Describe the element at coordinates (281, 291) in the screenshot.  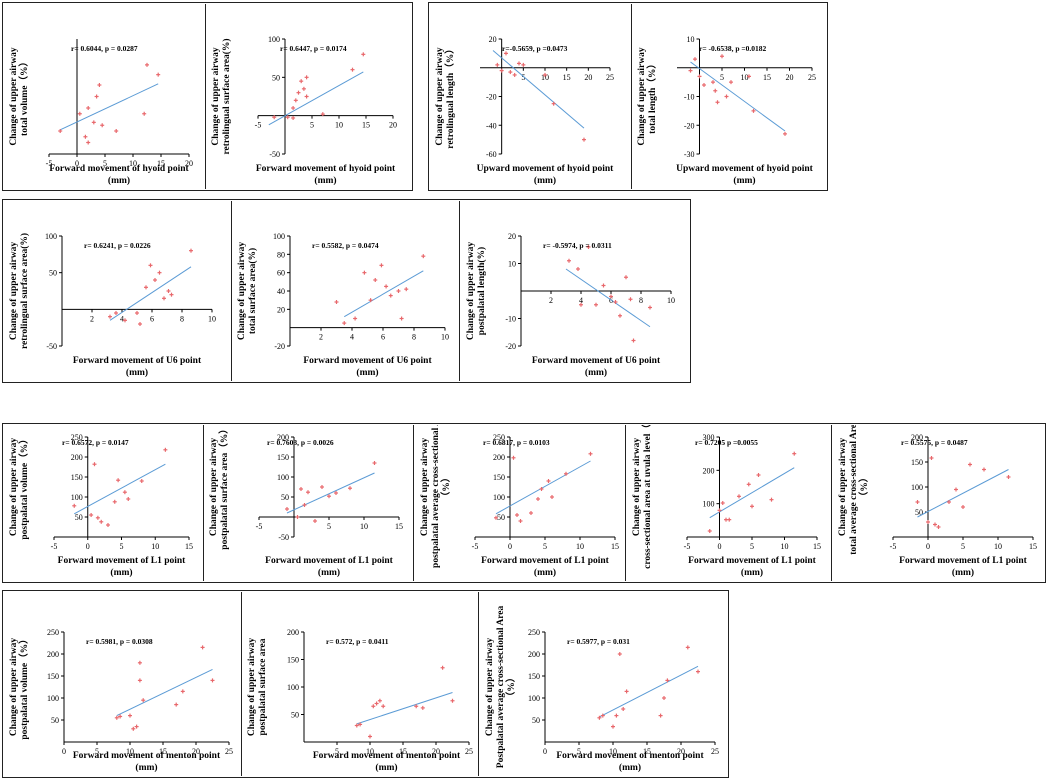
I see `y-tick-label: 40` at that location.